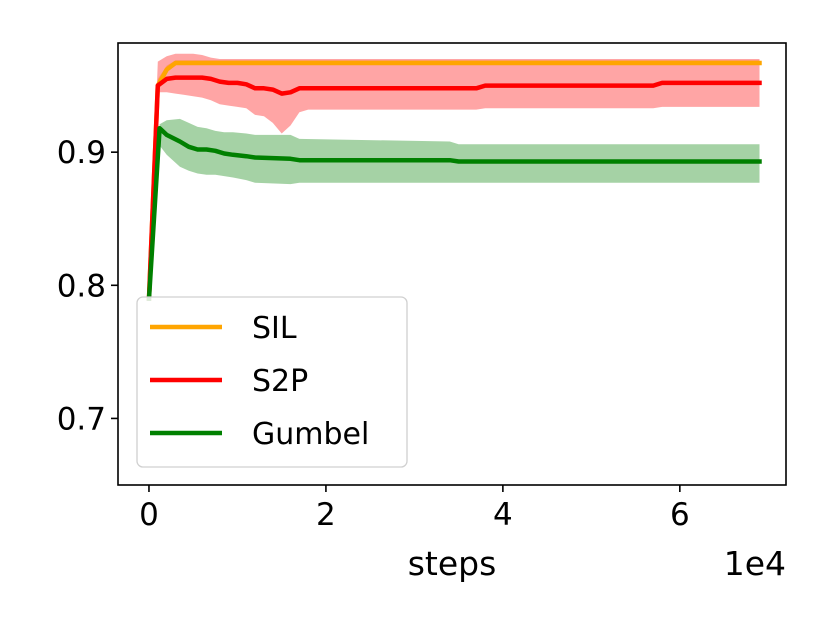 This screenshot has height=623, width=831. Describe the element at coordinates (326, 515) in the screenshot. I see `x-tick-label: 2` at that location.